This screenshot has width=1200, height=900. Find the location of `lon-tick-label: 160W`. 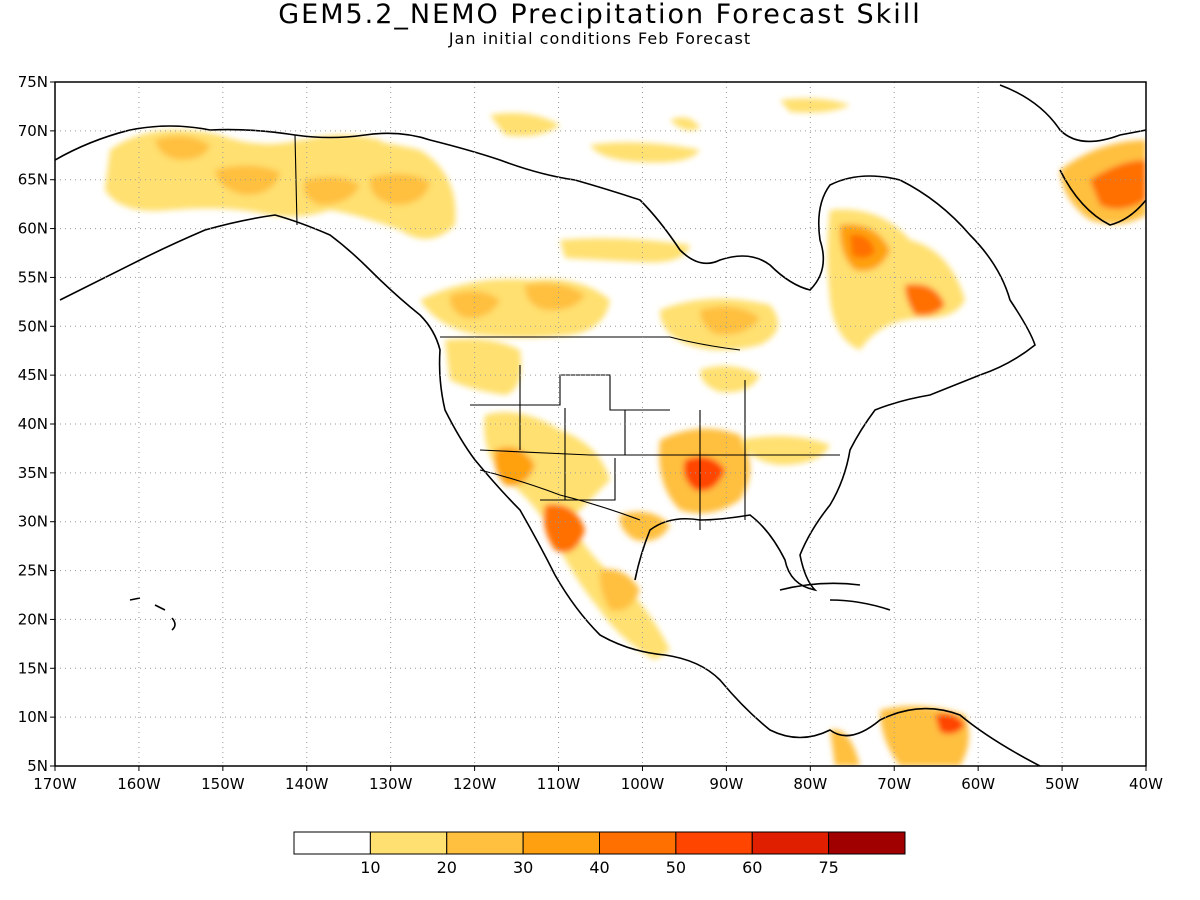

lon-tick-label: 160W is located at coordinates (139, 784).